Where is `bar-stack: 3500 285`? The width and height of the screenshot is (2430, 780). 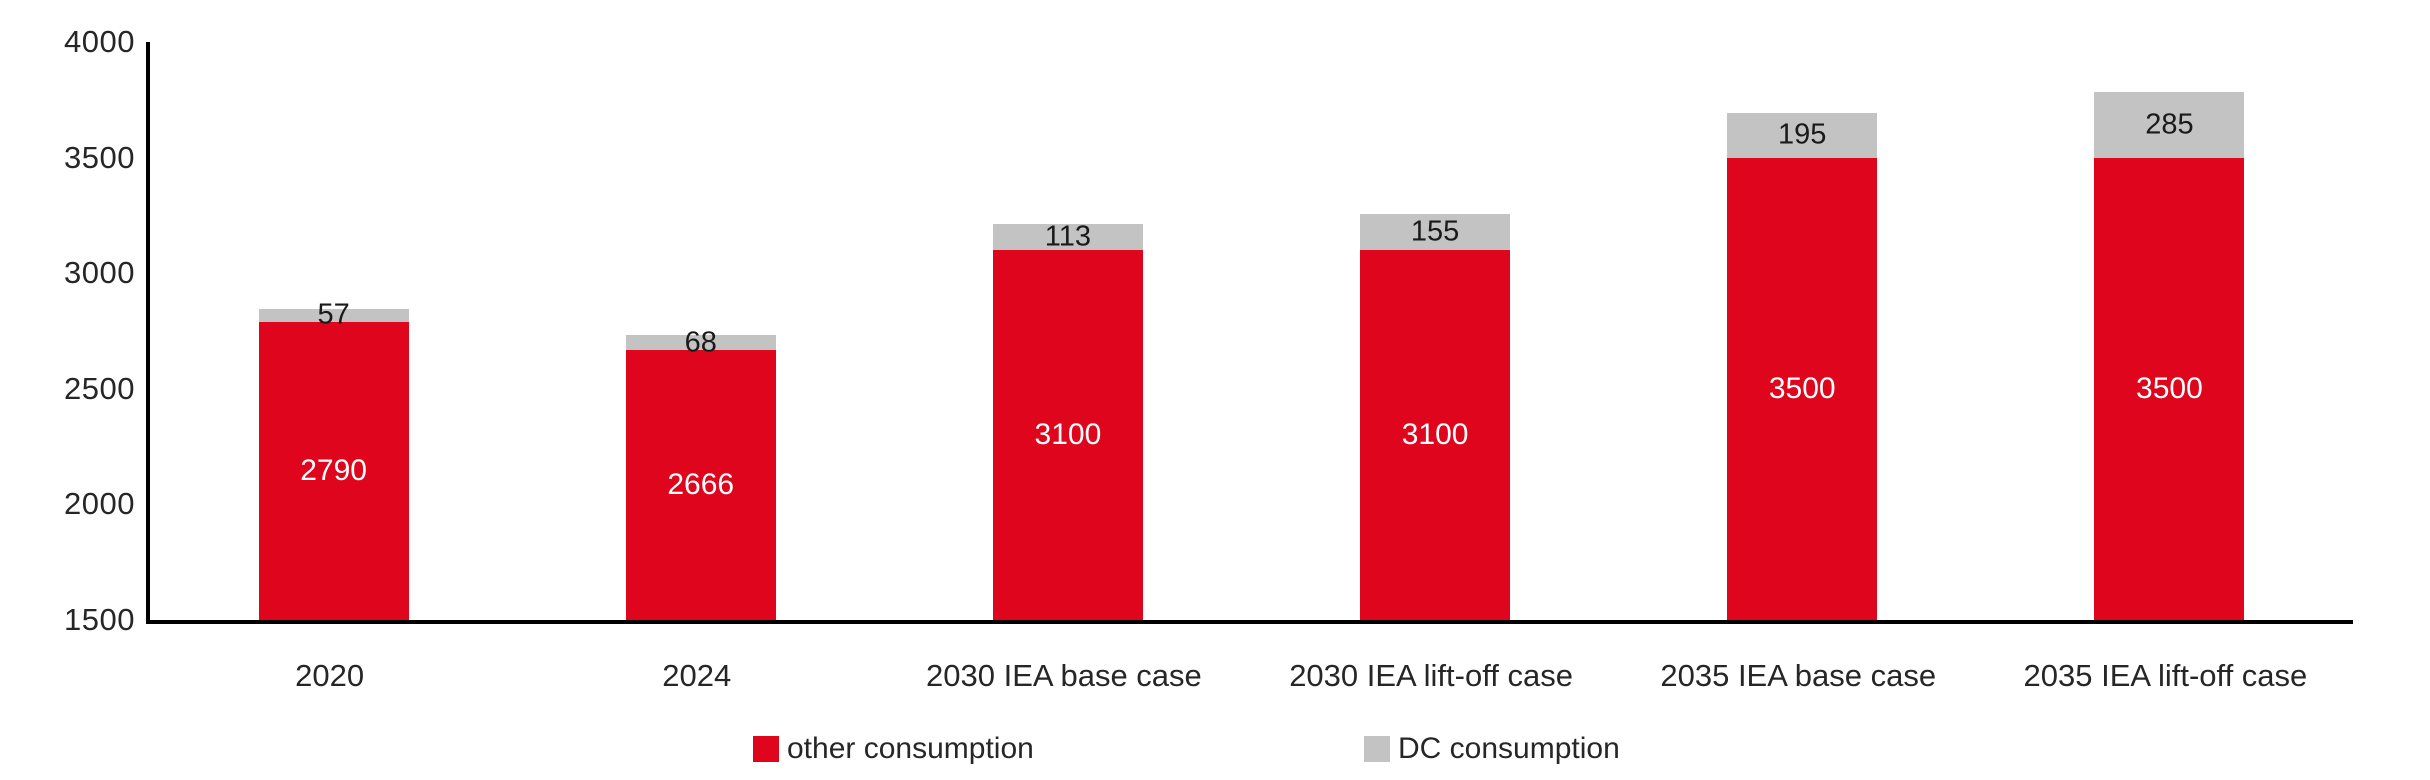 bar-stack: 3500 285 is located at coordinates (2169, 355).